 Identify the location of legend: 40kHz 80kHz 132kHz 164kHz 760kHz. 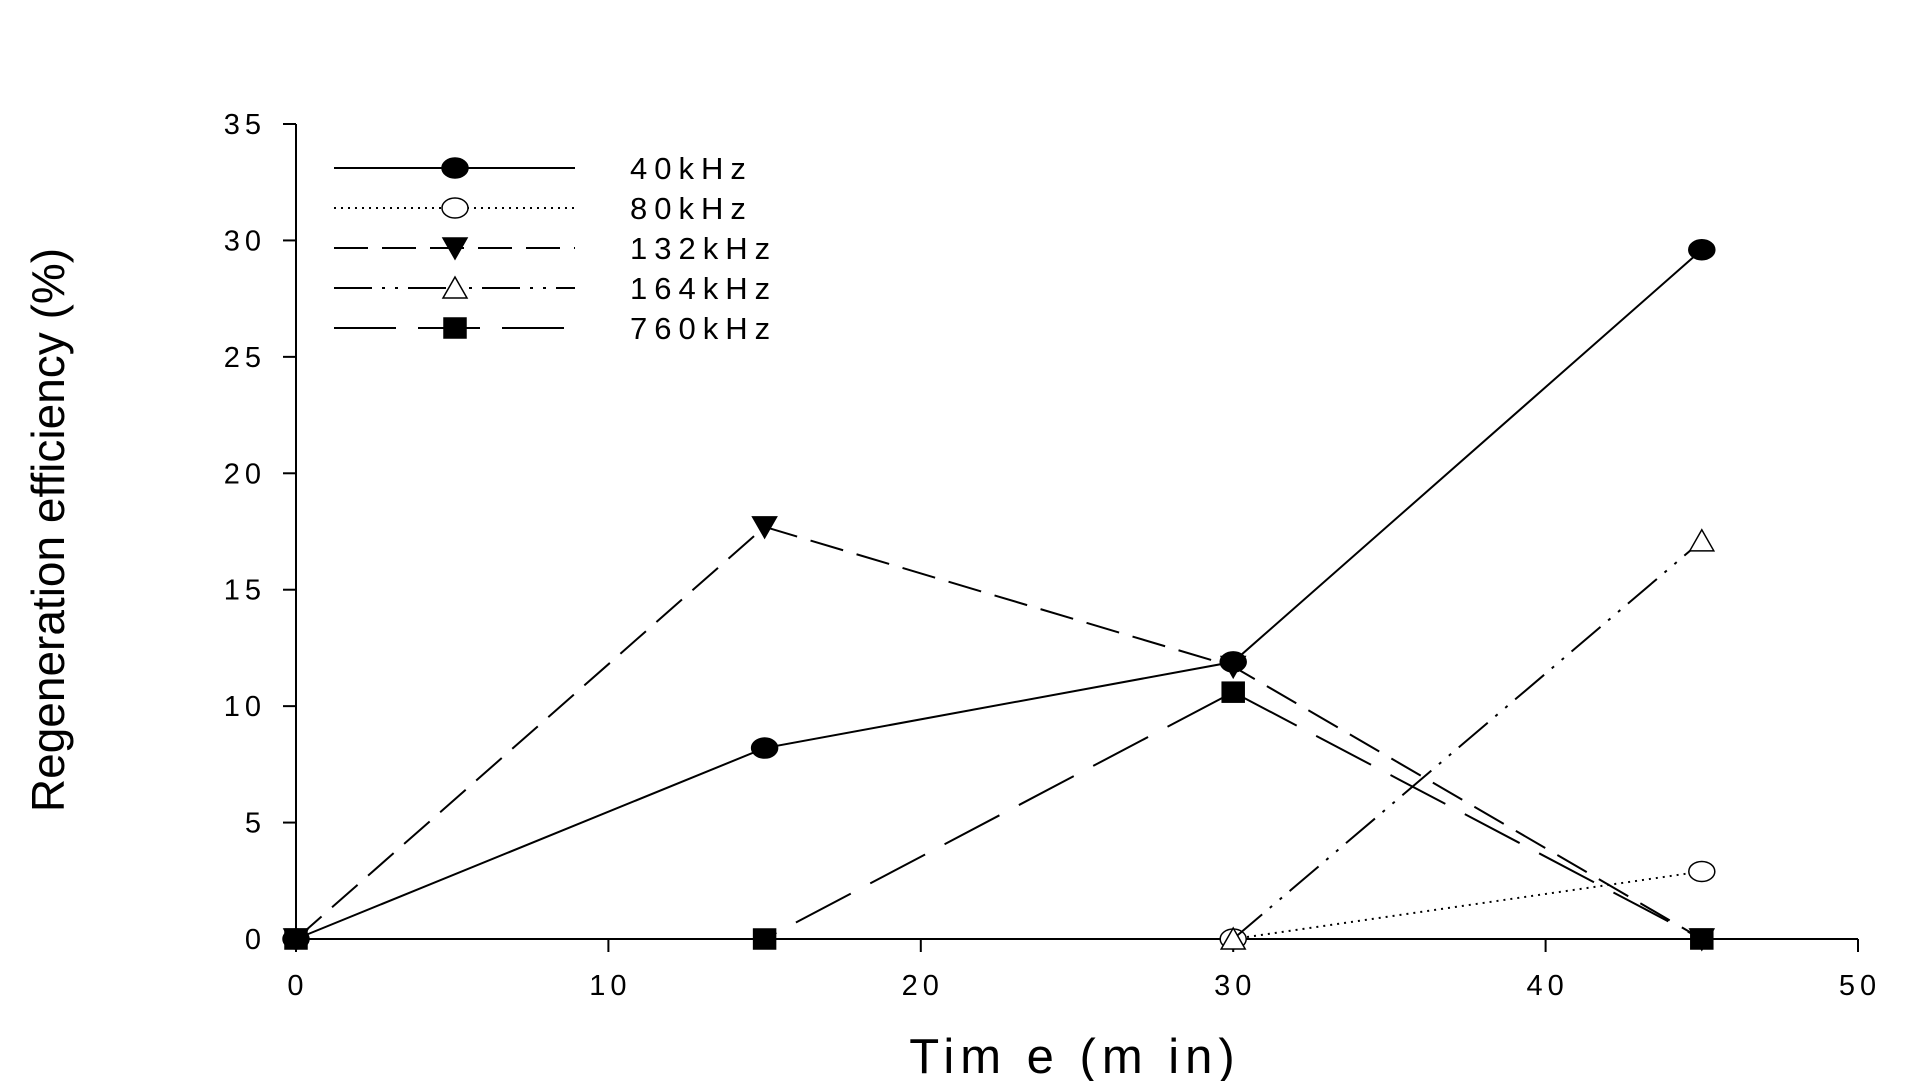
(555, 248).